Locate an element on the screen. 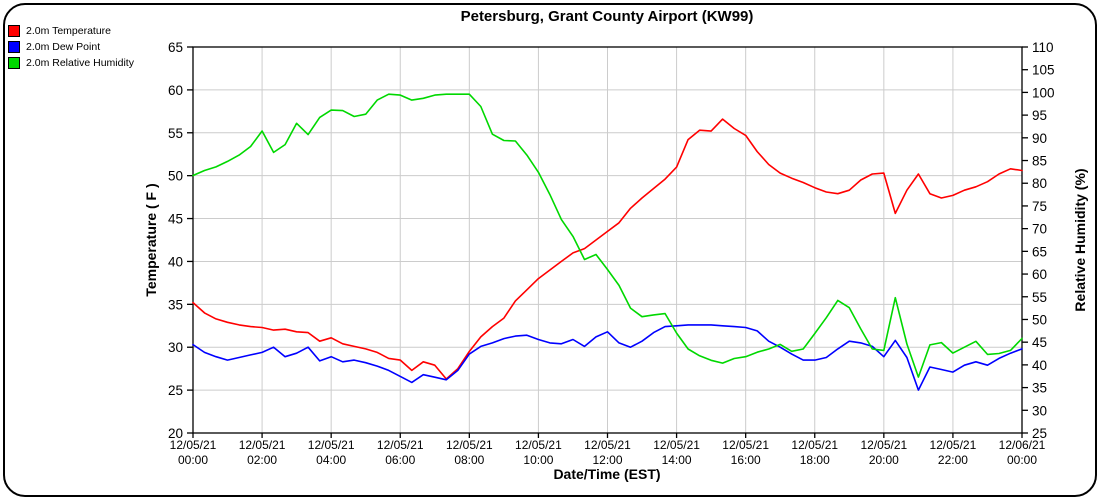 Image resolution: width=1100 pixels, height=500 pixels. left-axis-tick-label: 55 is located at coordinates (175, 133).